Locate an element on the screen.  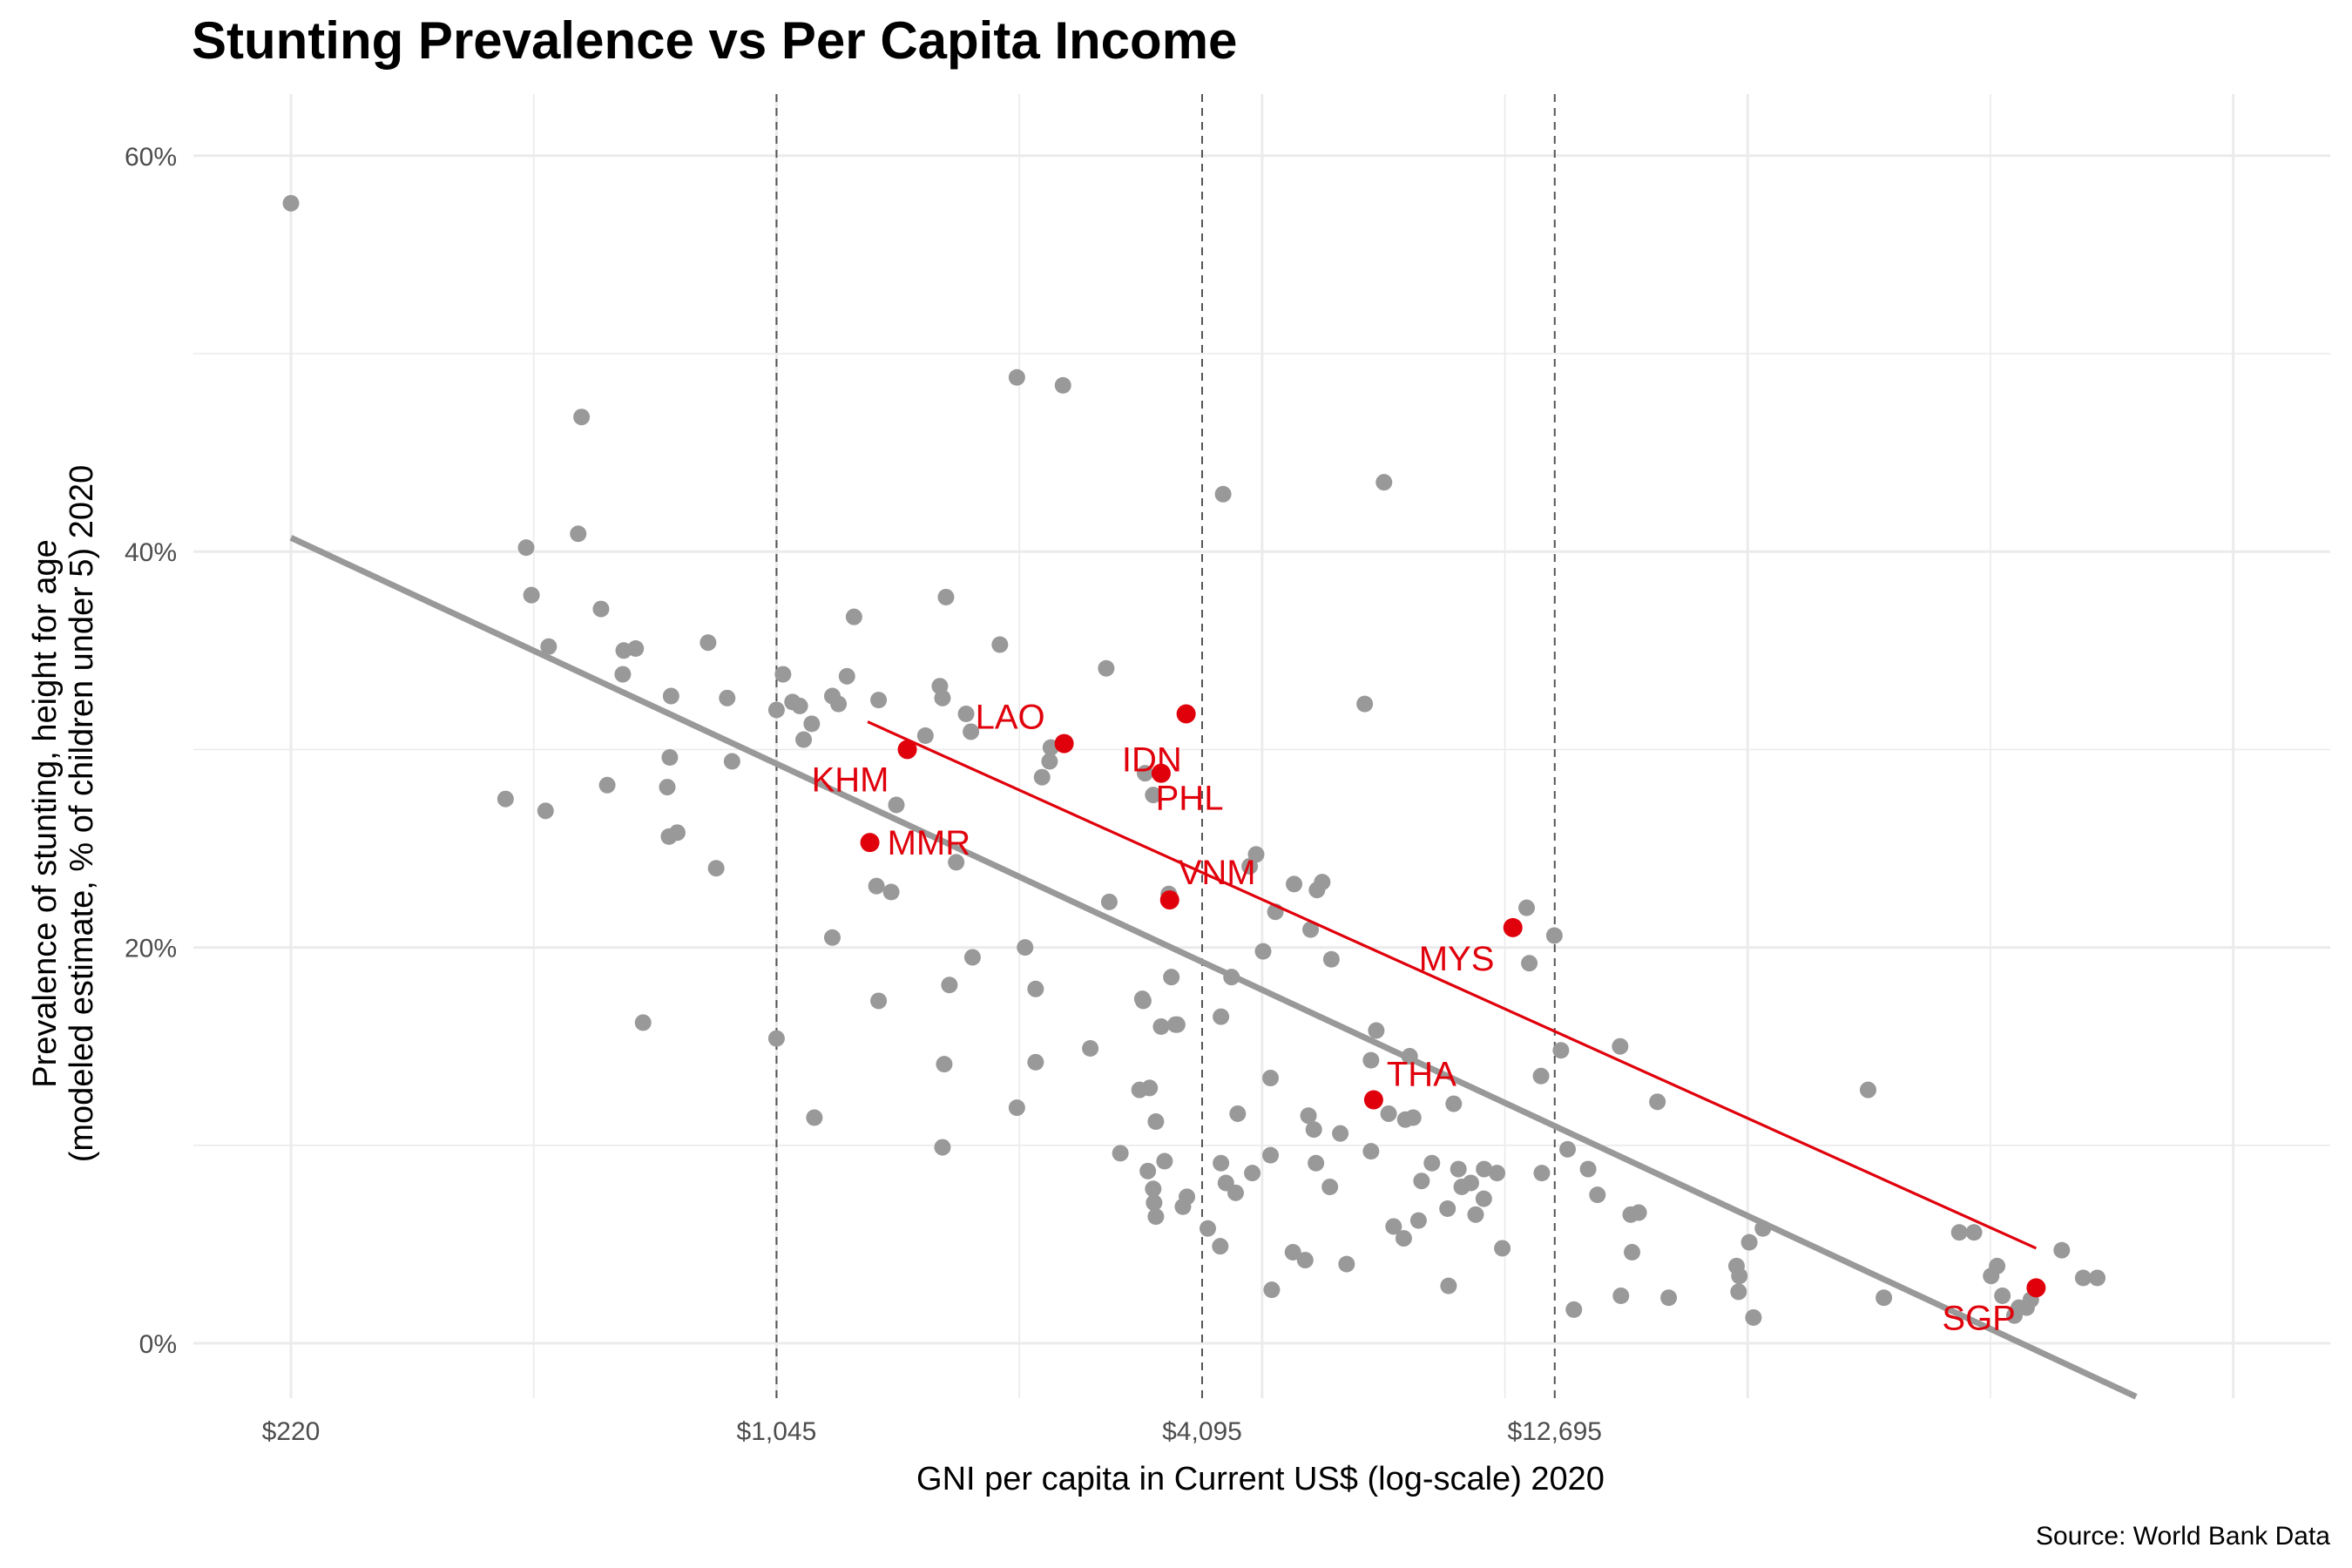
y-axis-title-line-1: Prevalence of stunting, height for age is located at coordinates (45, 813).